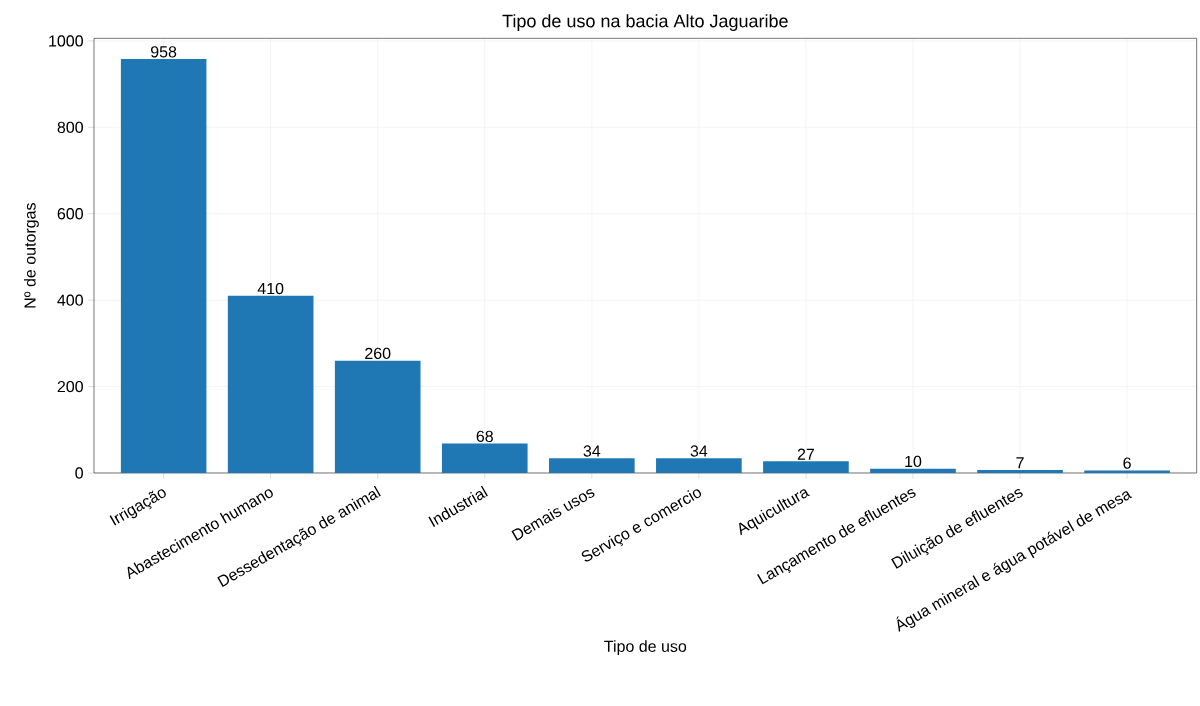  What do you see at coordinates (806, 454) in the screenshot?
I see `data-label: 27` at bounding box center [806, 454].